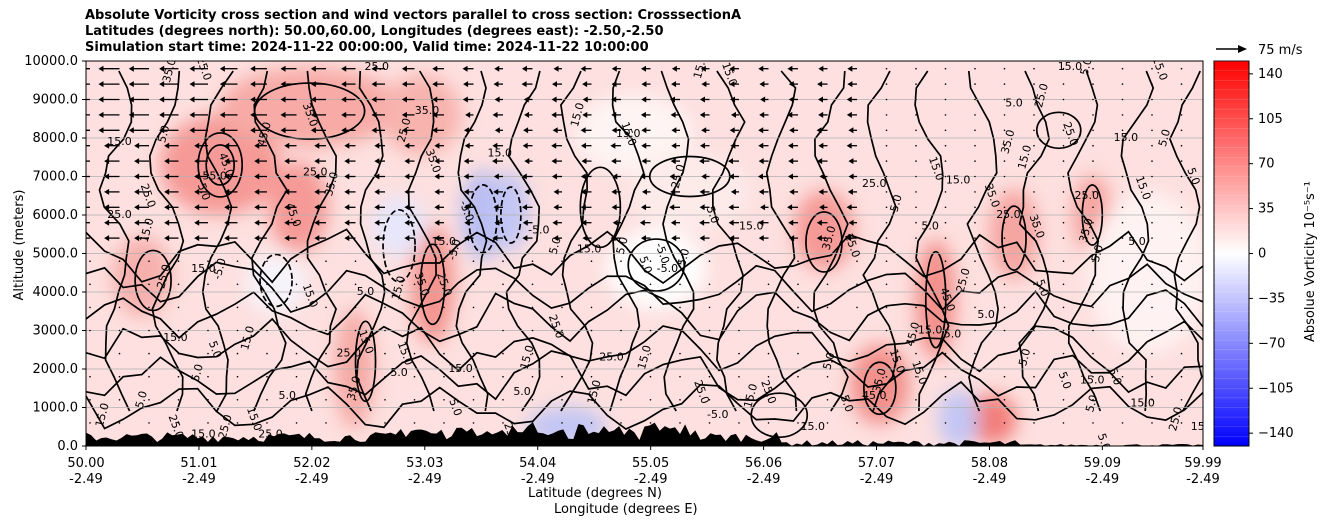 The image size is (1332, 526). What do you see at coordinates (56, 100) in the screenshot?
I see `y-tick-label: 9000.0` at bounding box center [56, 100].